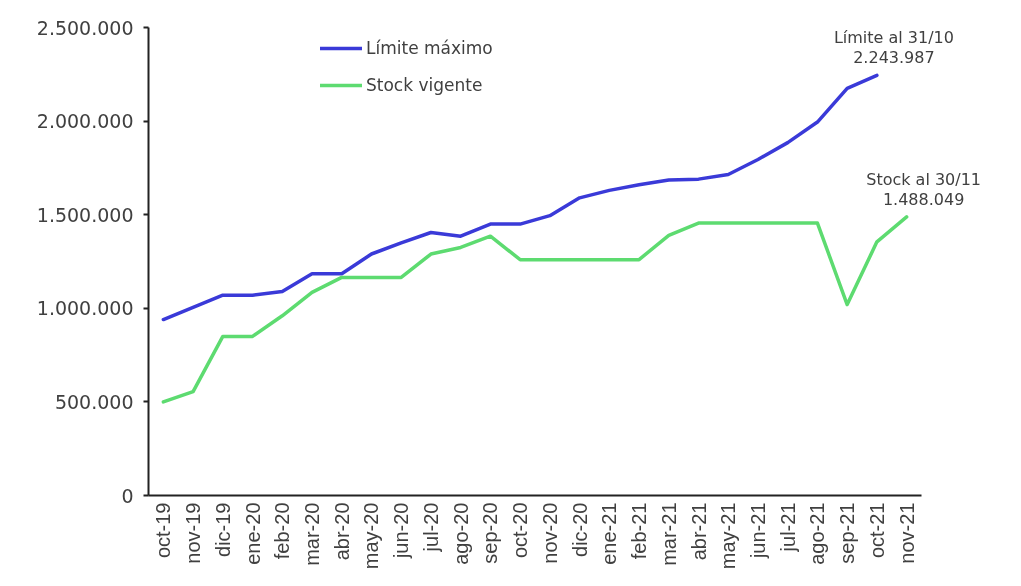 The height and width of the screenshot is (586, 1021). I want to click on annotation: Límite al 31/10 2.243.987, so click(893, 48).